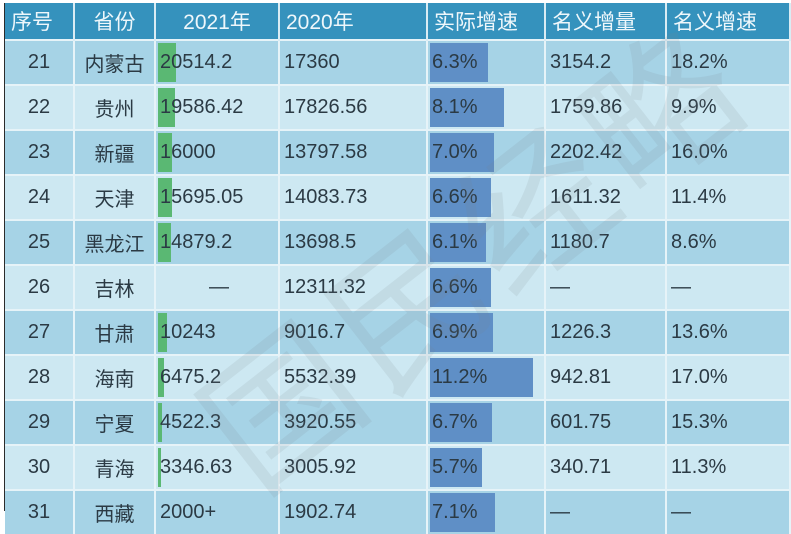 This screenshot has width=791, height=534. Describe the element at coordinates (728, 62) in the screenshot. I see `cell-nominal-growth: 18.2%` at that location.